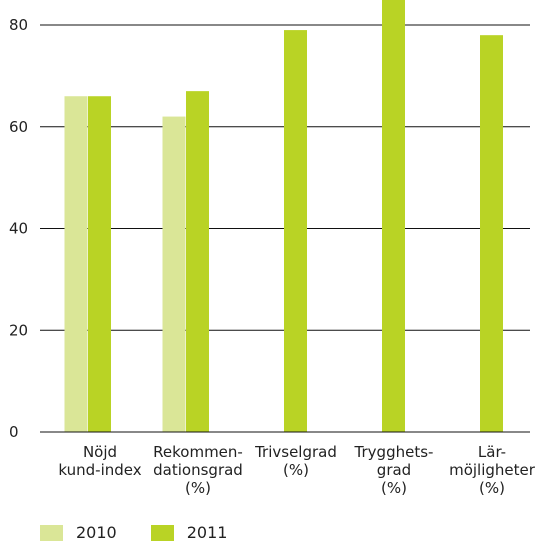 The width and height of the screenshot is (544, 543). Describe the element at coordinates (99, 264) in the screenshot. I see `bar-2011-cat0` at that location.